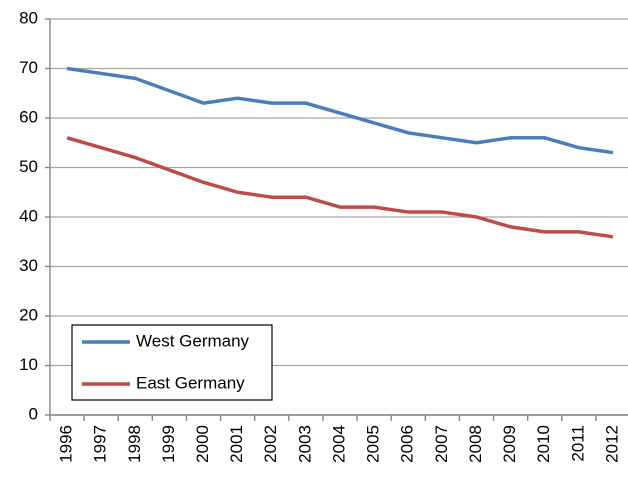  I want to click on y-tick-label: 20, so click(28, 314).